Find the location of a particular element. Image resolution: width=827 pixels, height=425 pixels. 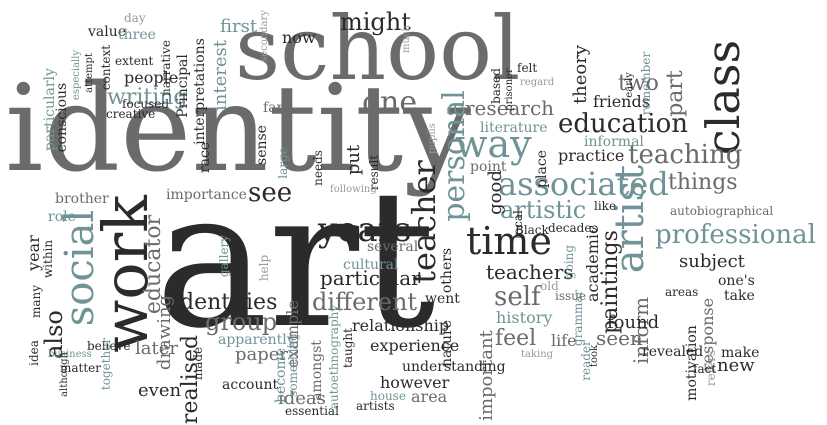

word-history: history is located at coordinates (524, 317).